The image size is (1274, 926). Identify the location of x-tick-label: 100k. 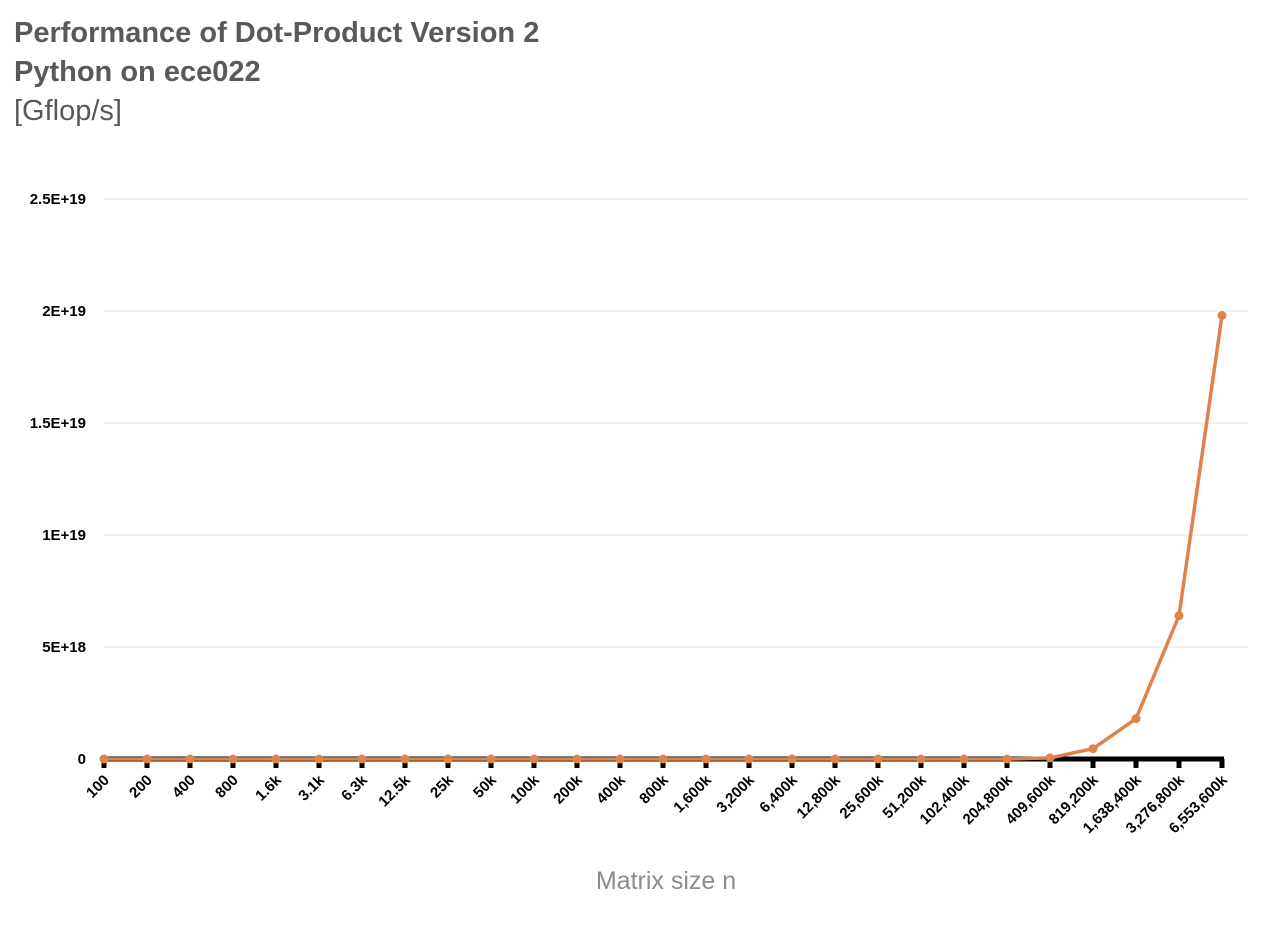
(525, 789).